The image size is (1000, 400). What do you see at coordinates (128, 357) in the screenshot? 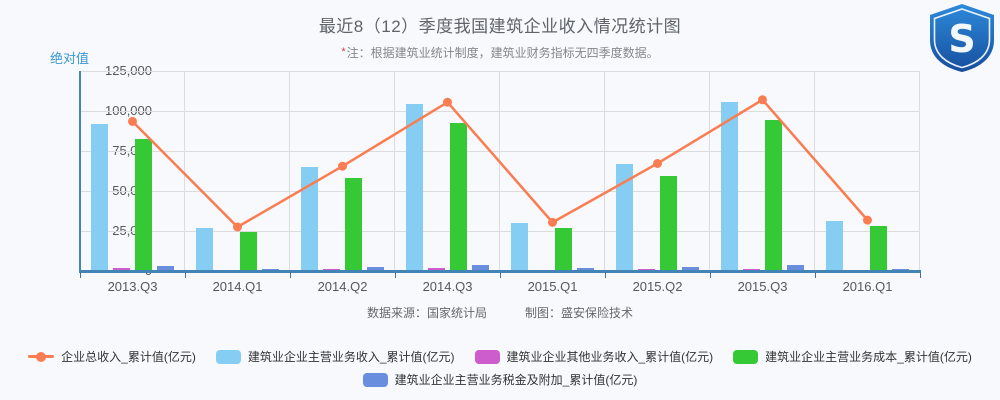
I see `legend-label: 企业总收入_累计值(亿元)` at bounding box center [128, 357].